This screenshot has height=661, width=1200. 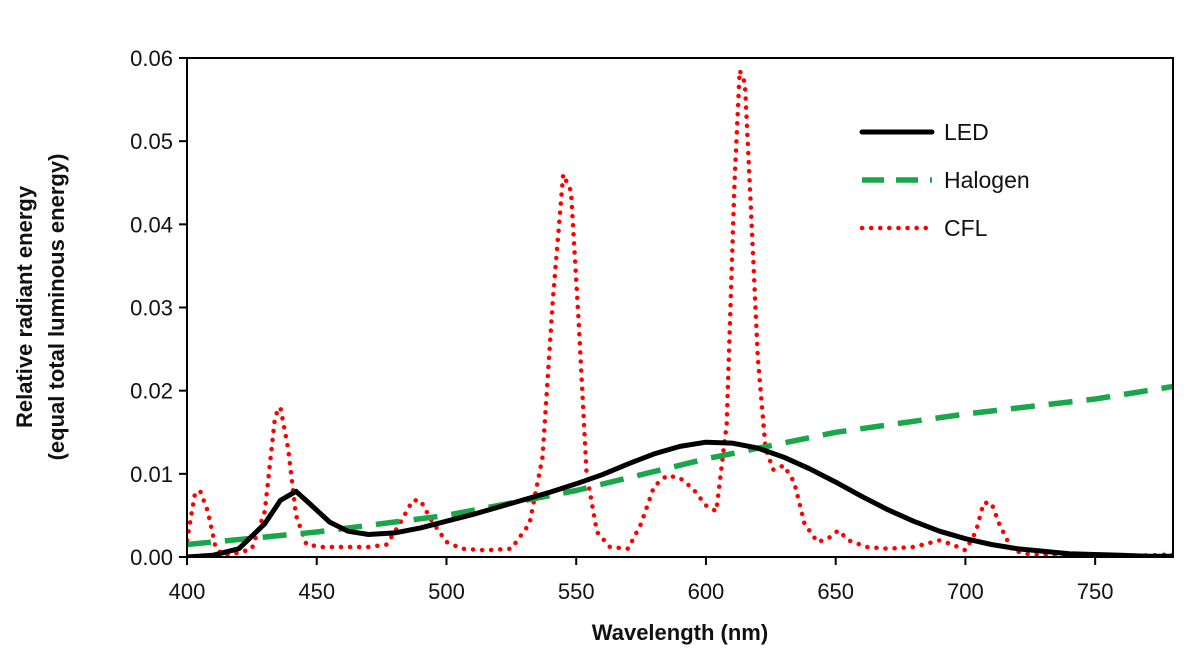 I want to click on y-tick-label: 0.06, so click(x=151, y=58).